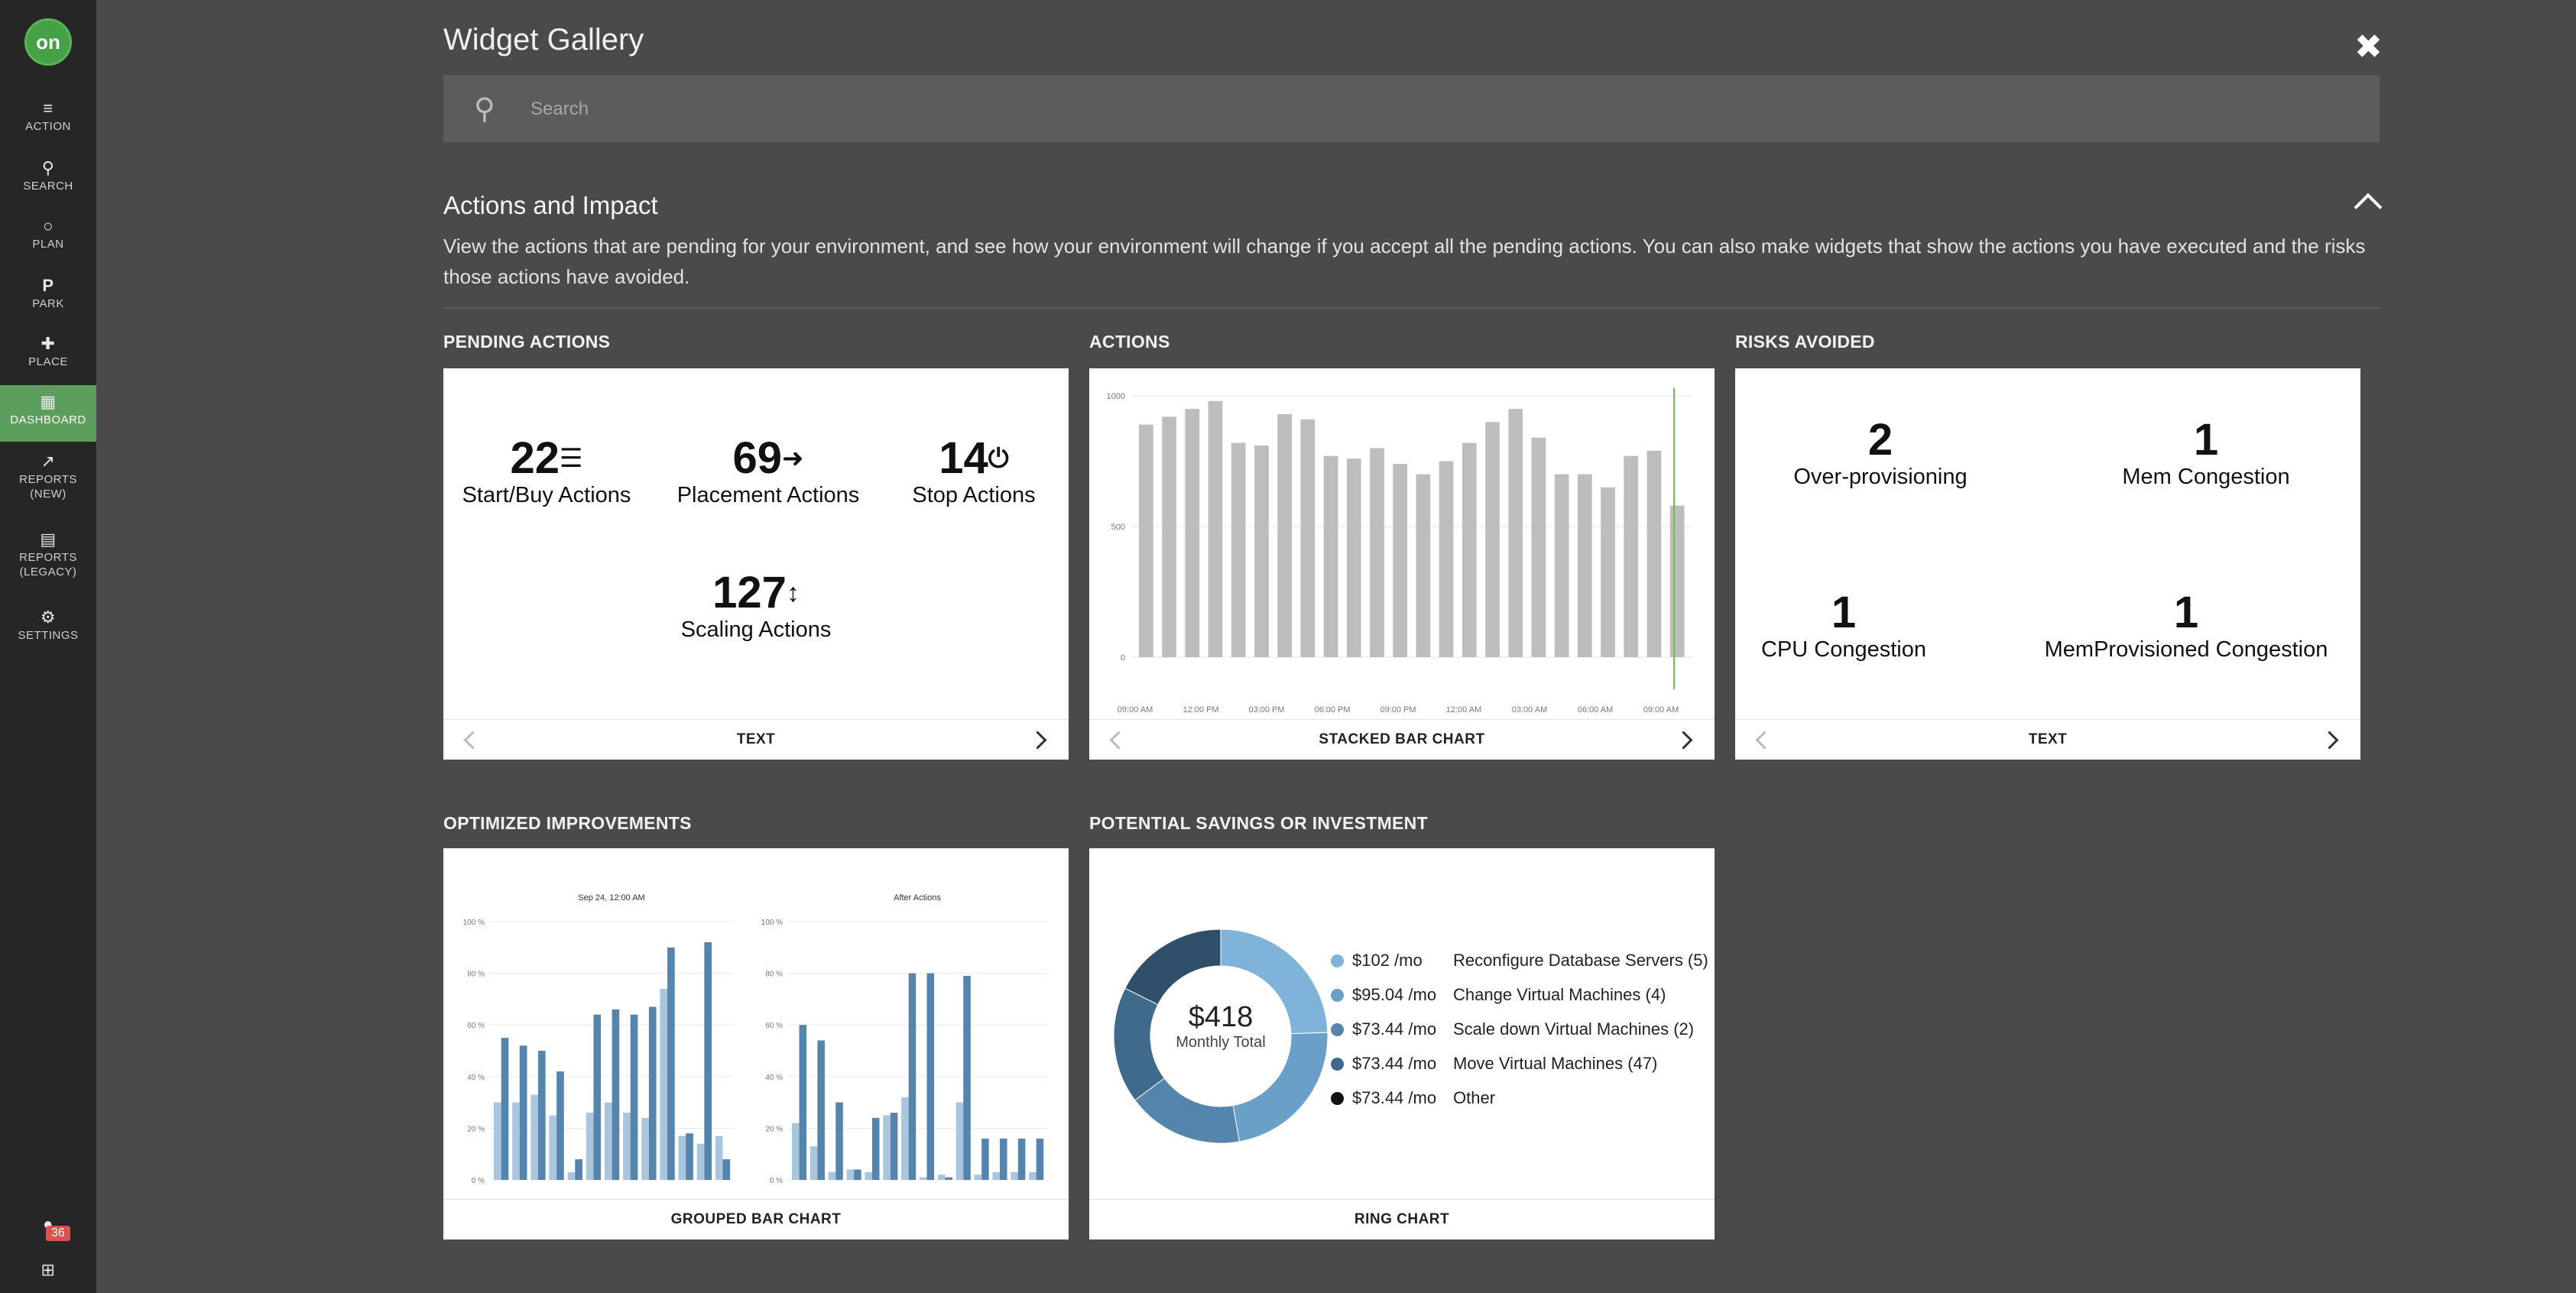 The height and width of the screenshot is (1293, 2576). I want to click on sidebar-item-label: PLAN, so click(48, 244).